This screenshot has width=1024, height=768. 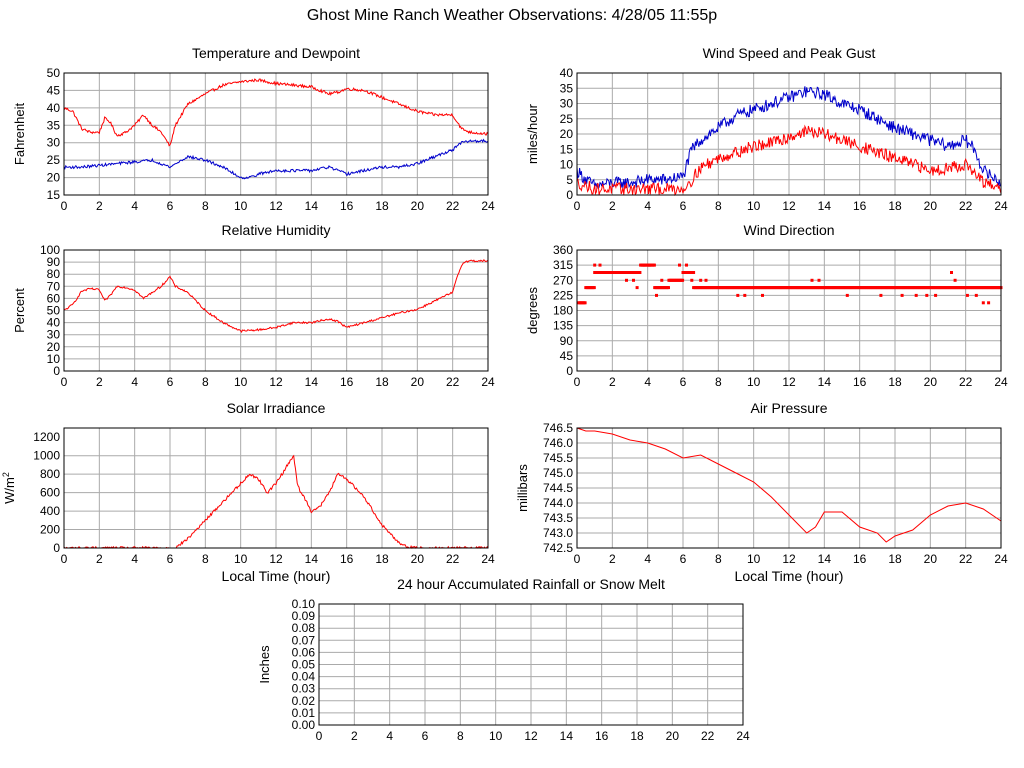 What do you see at coordinates (789, 576) in the screenshot?
I see `x-axis-label: Local Time (hour)` at bounding box center [789, 576].